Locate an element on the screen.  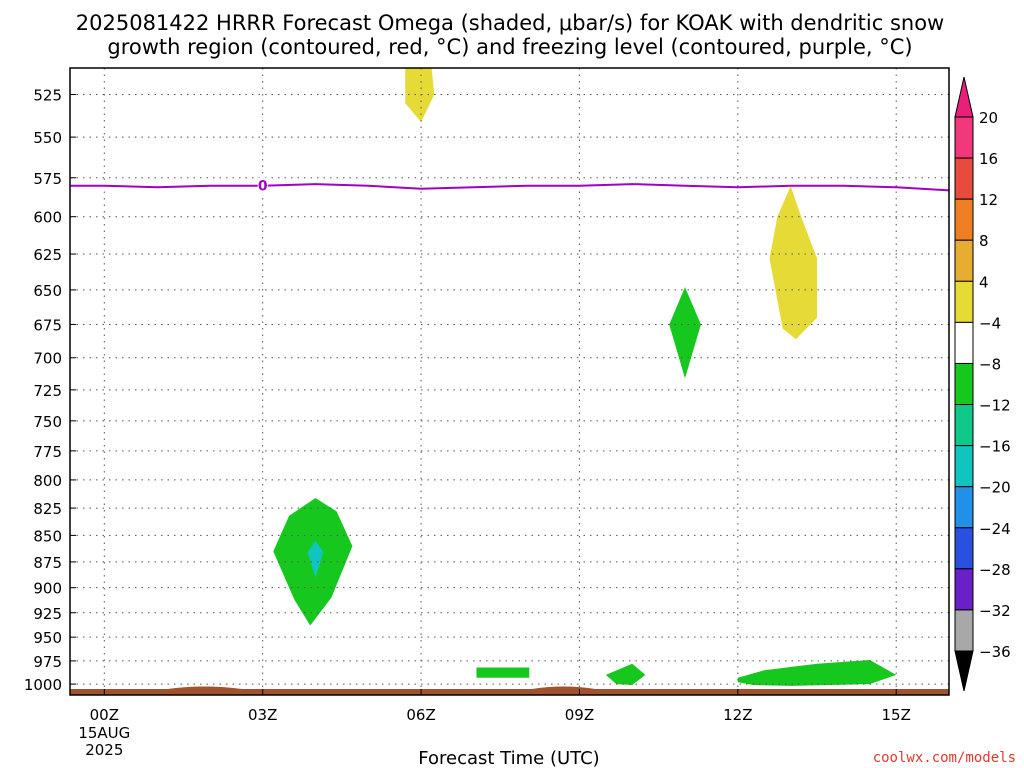
colorbar-label: 16 is located at coordinates (988, 159).